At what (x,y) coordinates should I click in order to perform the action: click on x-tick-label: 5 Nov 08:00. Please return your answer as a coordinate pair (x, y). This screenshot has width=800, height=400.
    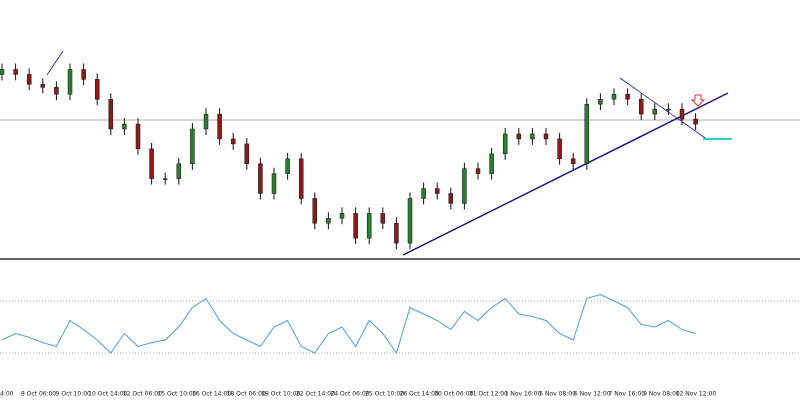
    Looking at the image, I should click on (557, 394).